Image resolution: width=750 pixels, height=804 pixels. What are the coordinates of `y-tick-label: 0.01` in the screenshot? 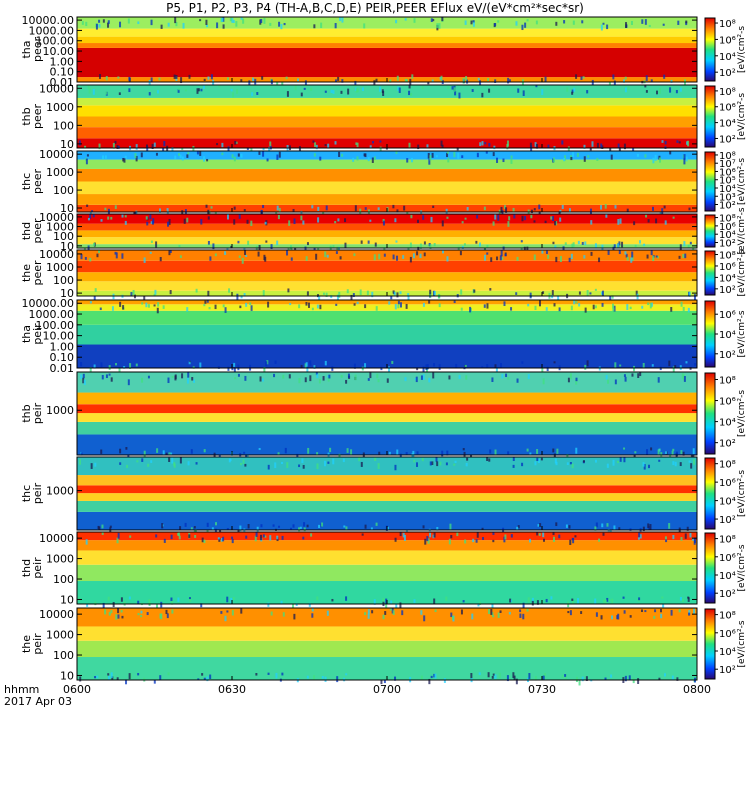 It's located at (62, 368).